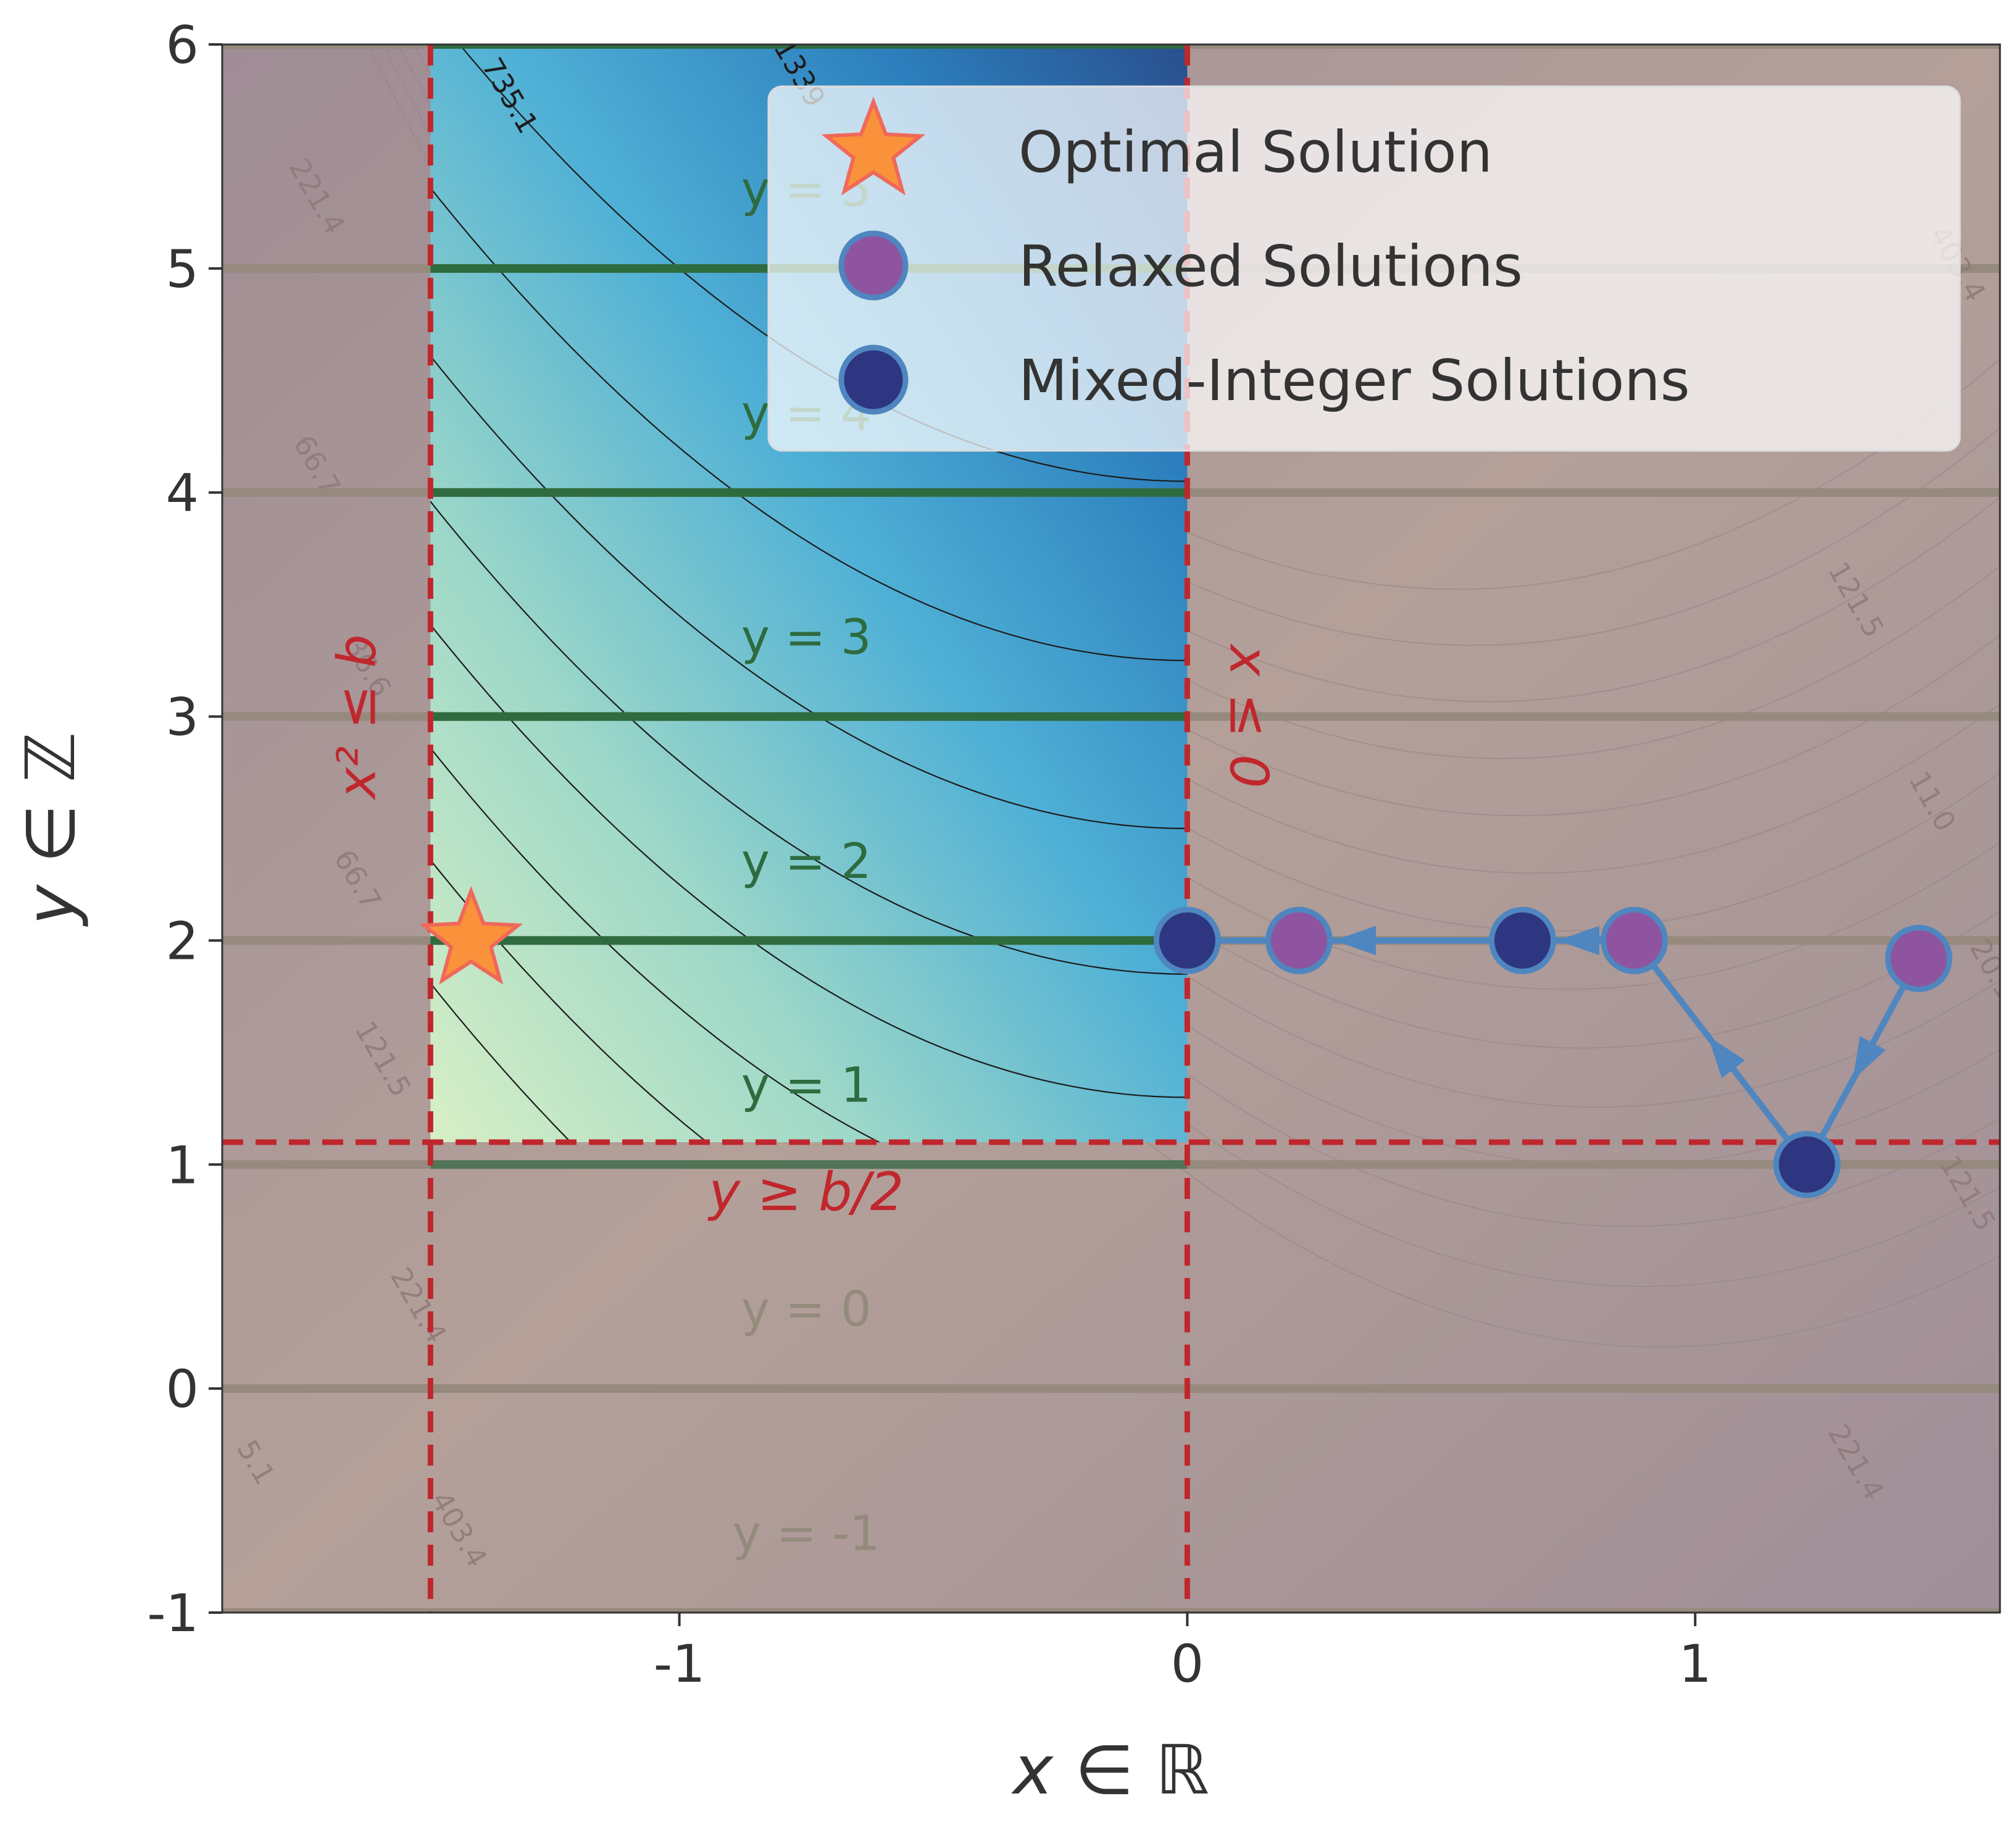 The image size is (2016, 1833). What do you see at coordinates (182, 493) in the screenshot?
I see `y-tick-label: 4` at bounding box center [182, 493].